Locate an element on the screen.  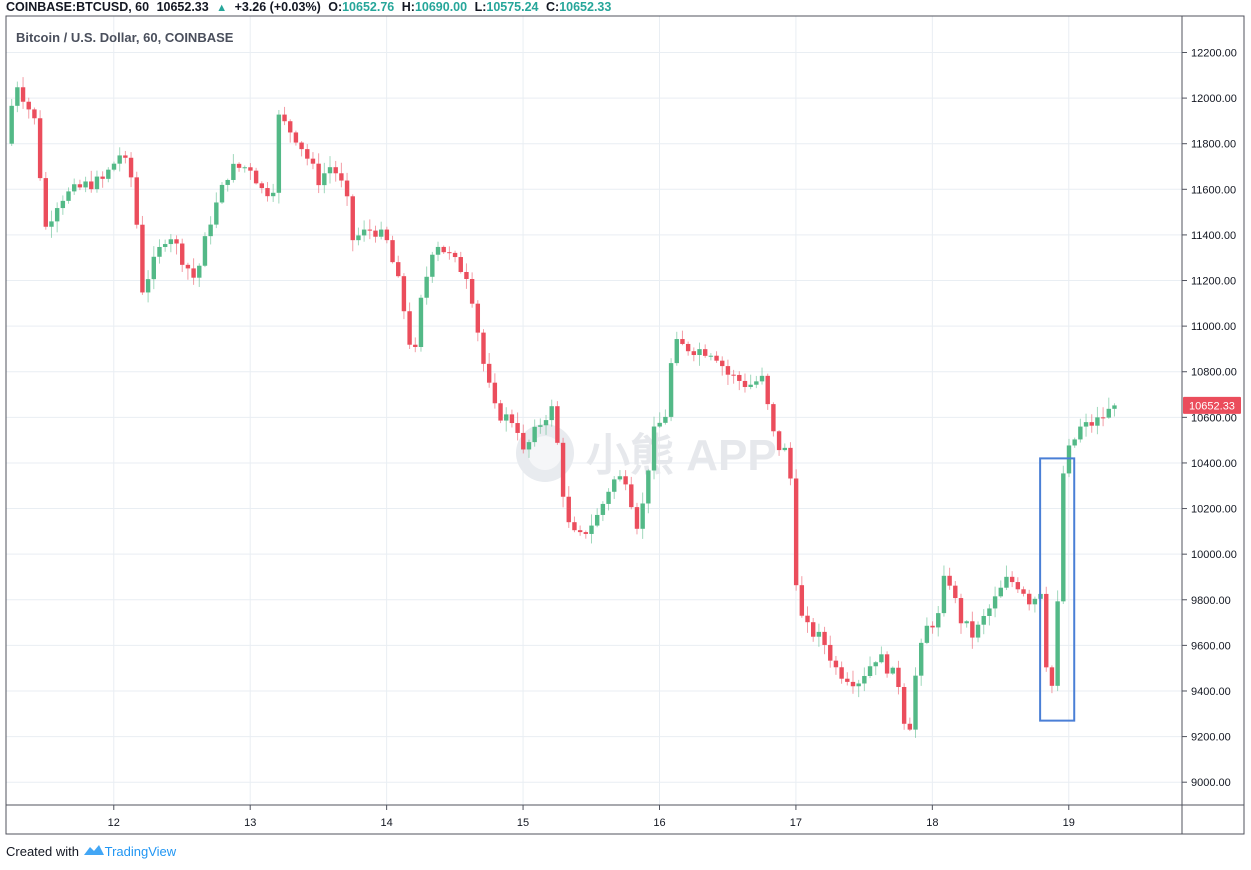
close-label: C: is located at coordinates (553, 7).